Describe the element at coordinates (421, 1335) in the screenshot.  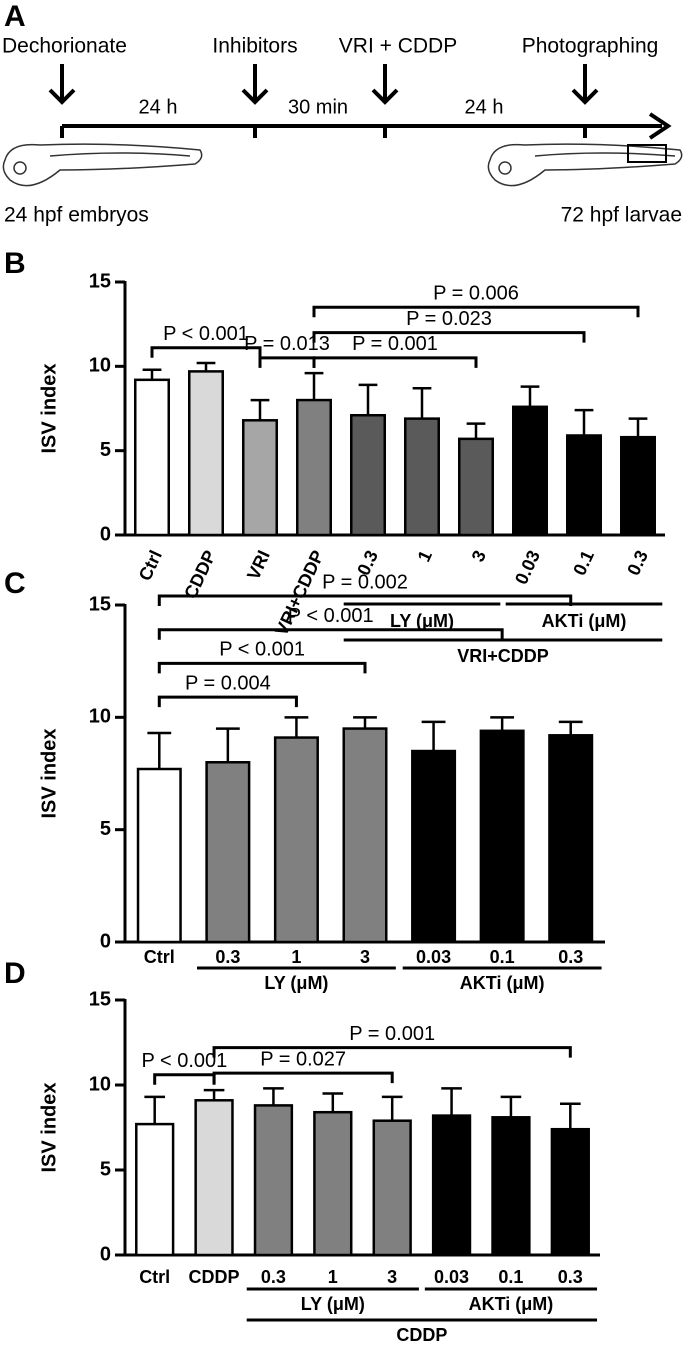
I see `group-label: CDDP` at that location.